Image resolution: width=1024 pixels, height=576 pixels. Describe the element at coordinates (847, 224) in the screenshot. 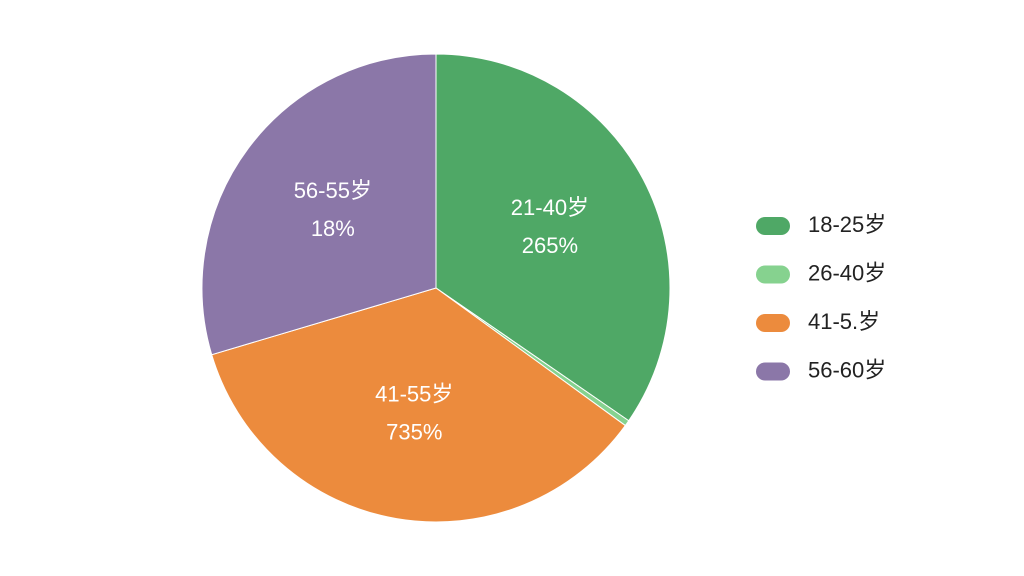

I see `legend-label: 18-25岁` at that location.